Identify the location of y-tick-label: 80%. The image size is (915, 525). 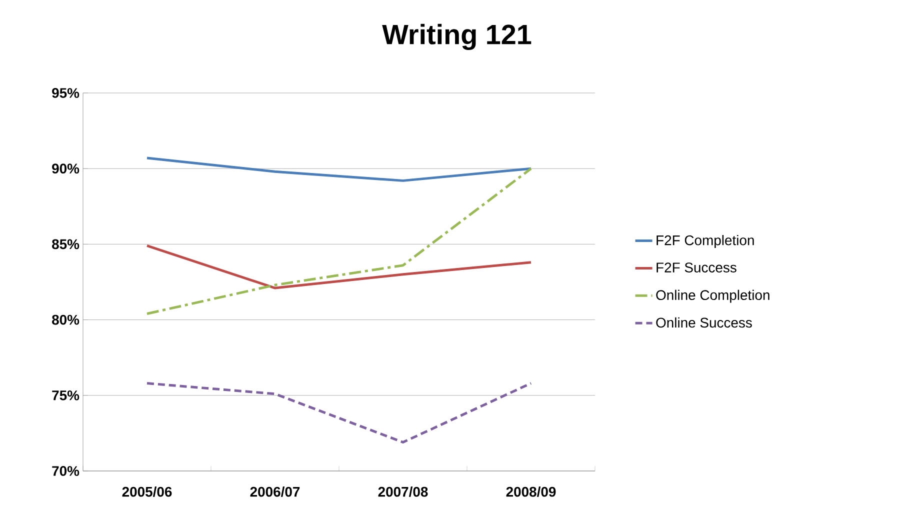
(66, 319).